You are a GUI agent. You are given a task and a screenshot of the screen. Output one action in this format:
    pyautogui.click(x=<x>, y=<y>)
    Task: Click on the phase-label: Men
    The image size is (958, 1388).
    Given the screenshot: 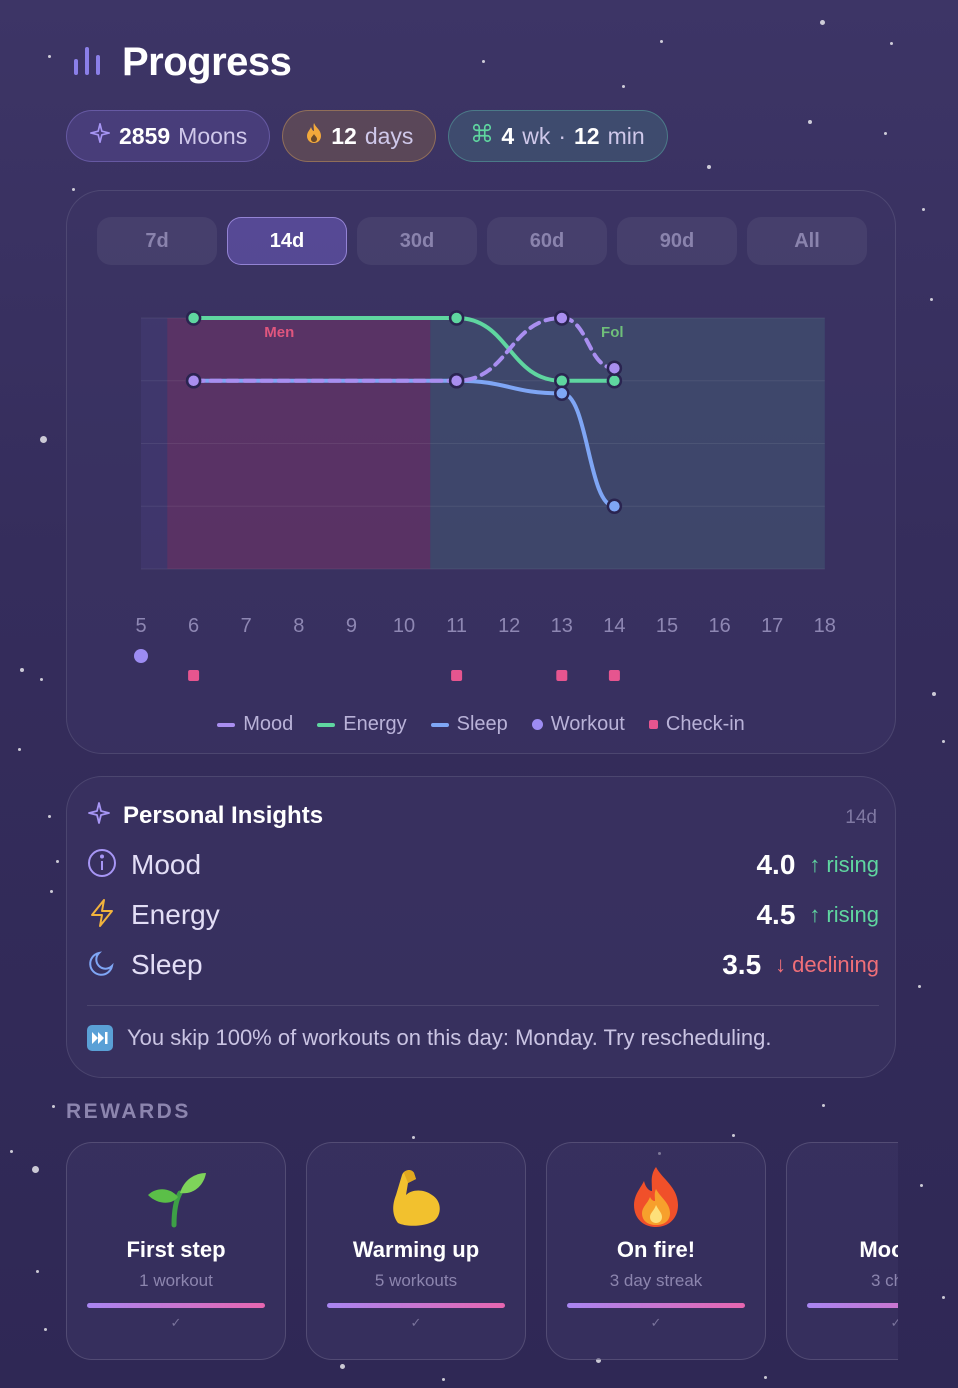 What is the action you would take?
    pyautogui.click(x=279, y=332)
    